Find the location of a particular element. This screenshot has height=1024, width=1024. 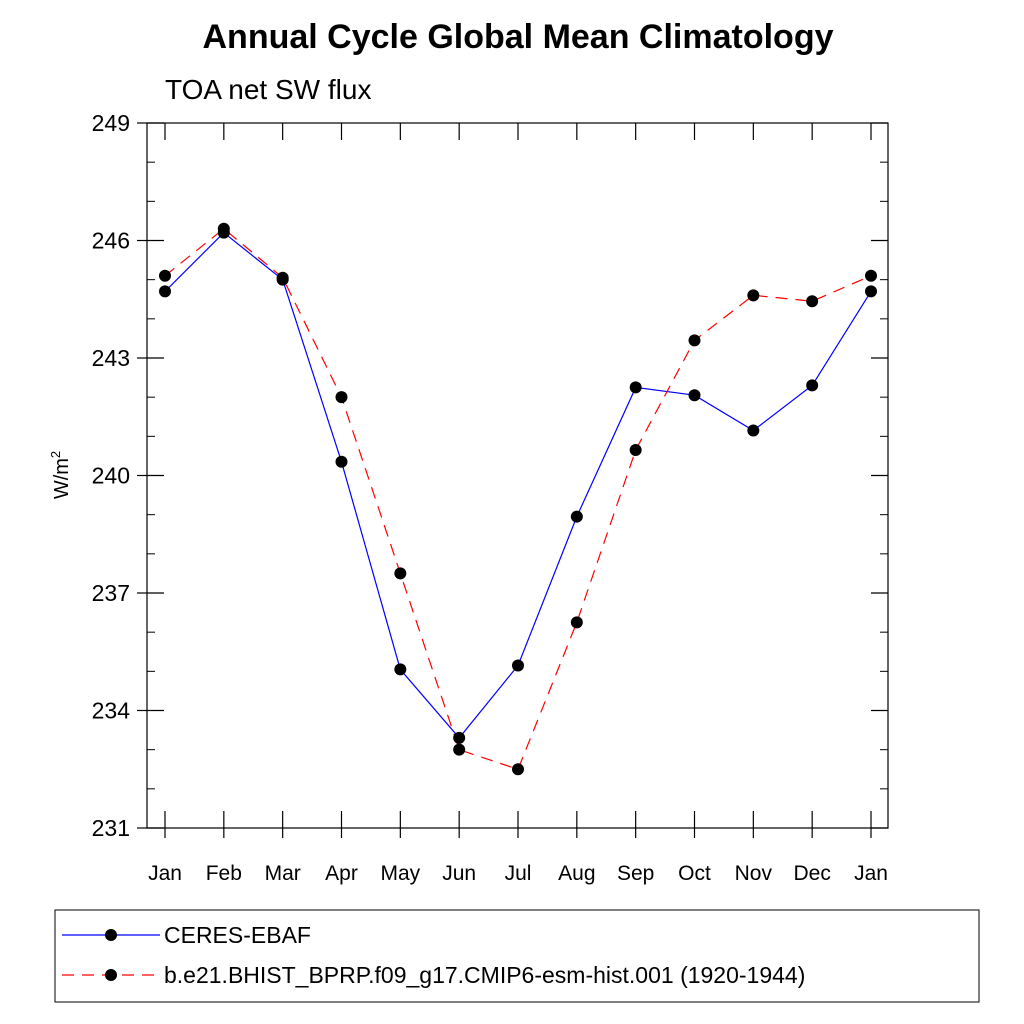

legend-marker-model is located at coordinates (111, 975).